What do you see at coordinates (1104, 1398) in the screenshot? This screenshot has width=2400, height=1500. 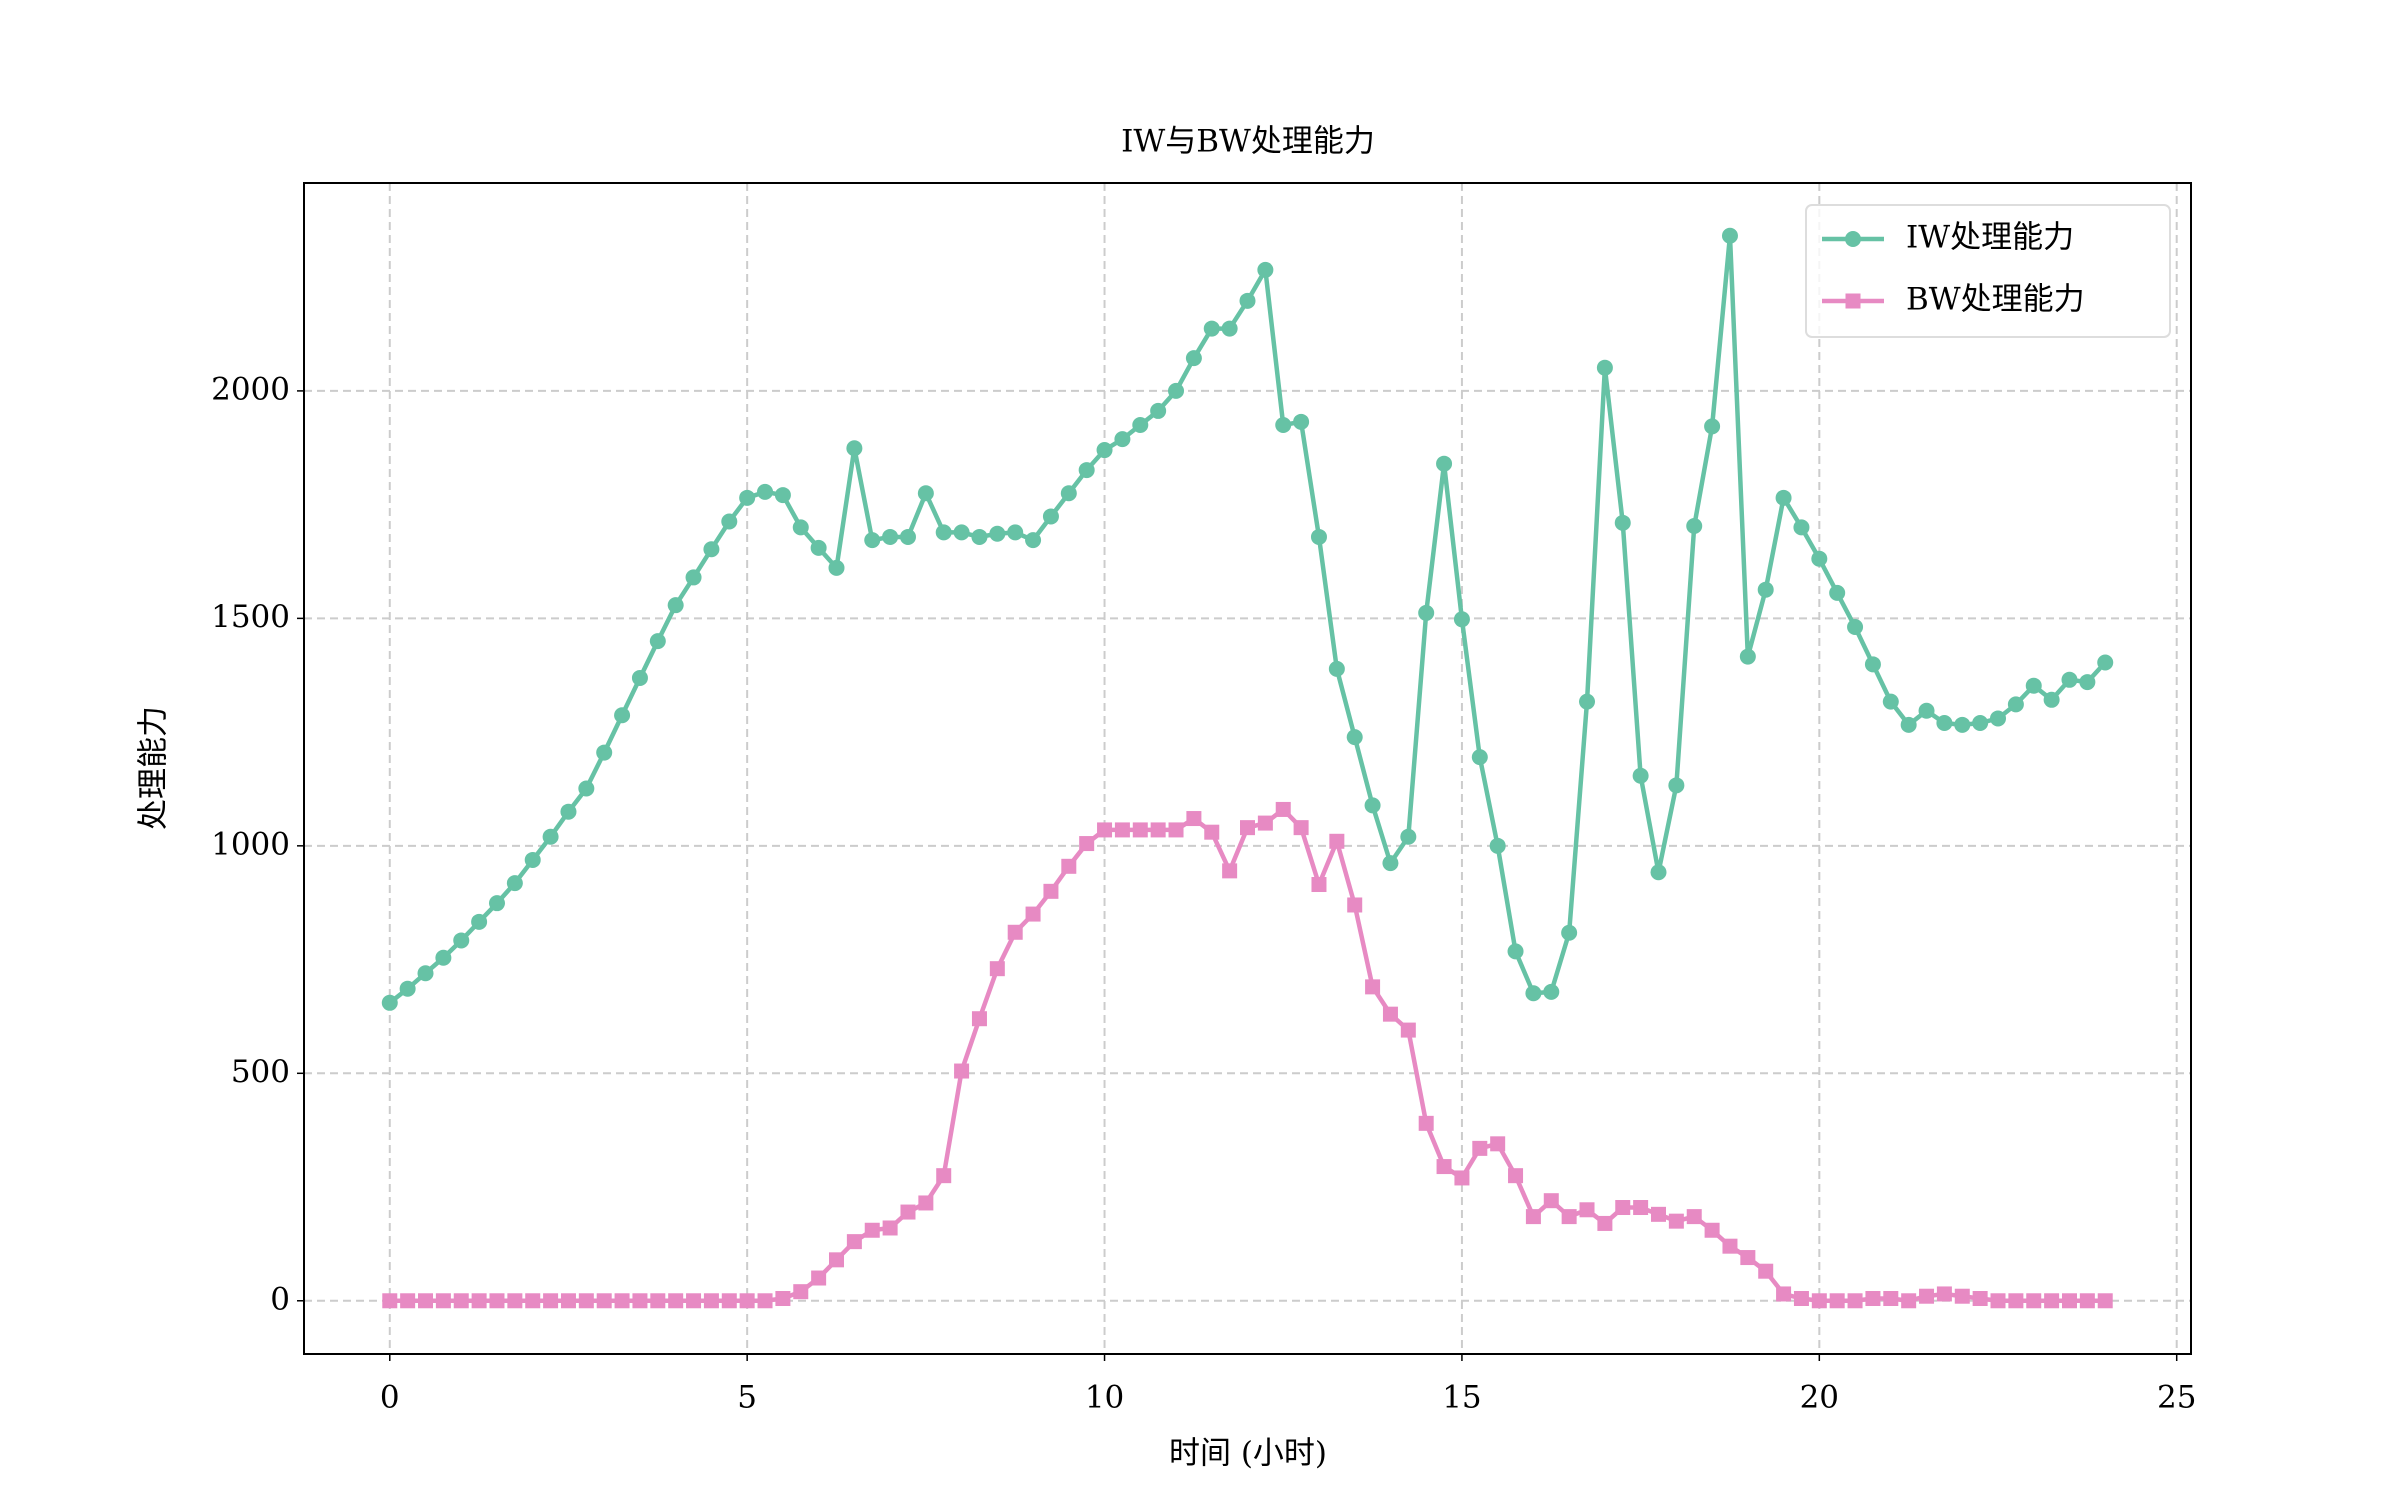 I see `x-tick-label: 10` at bounding box center [1104, 1398].